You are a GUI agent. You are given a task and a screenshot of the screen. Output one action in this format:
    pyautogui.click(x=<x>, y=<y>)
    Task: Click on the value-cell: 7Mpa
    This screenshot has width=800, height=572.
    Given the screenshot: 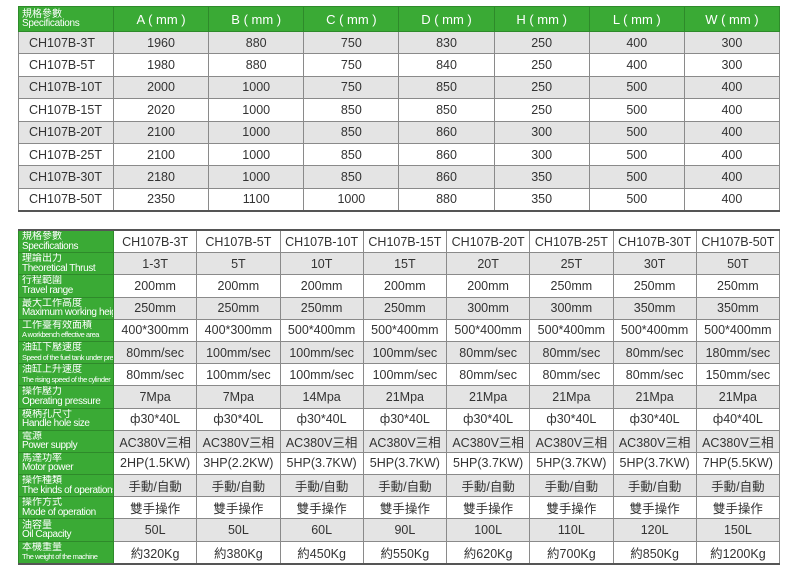 What is the action you would take?
    pyautogui.click(x=238, y=397)
    